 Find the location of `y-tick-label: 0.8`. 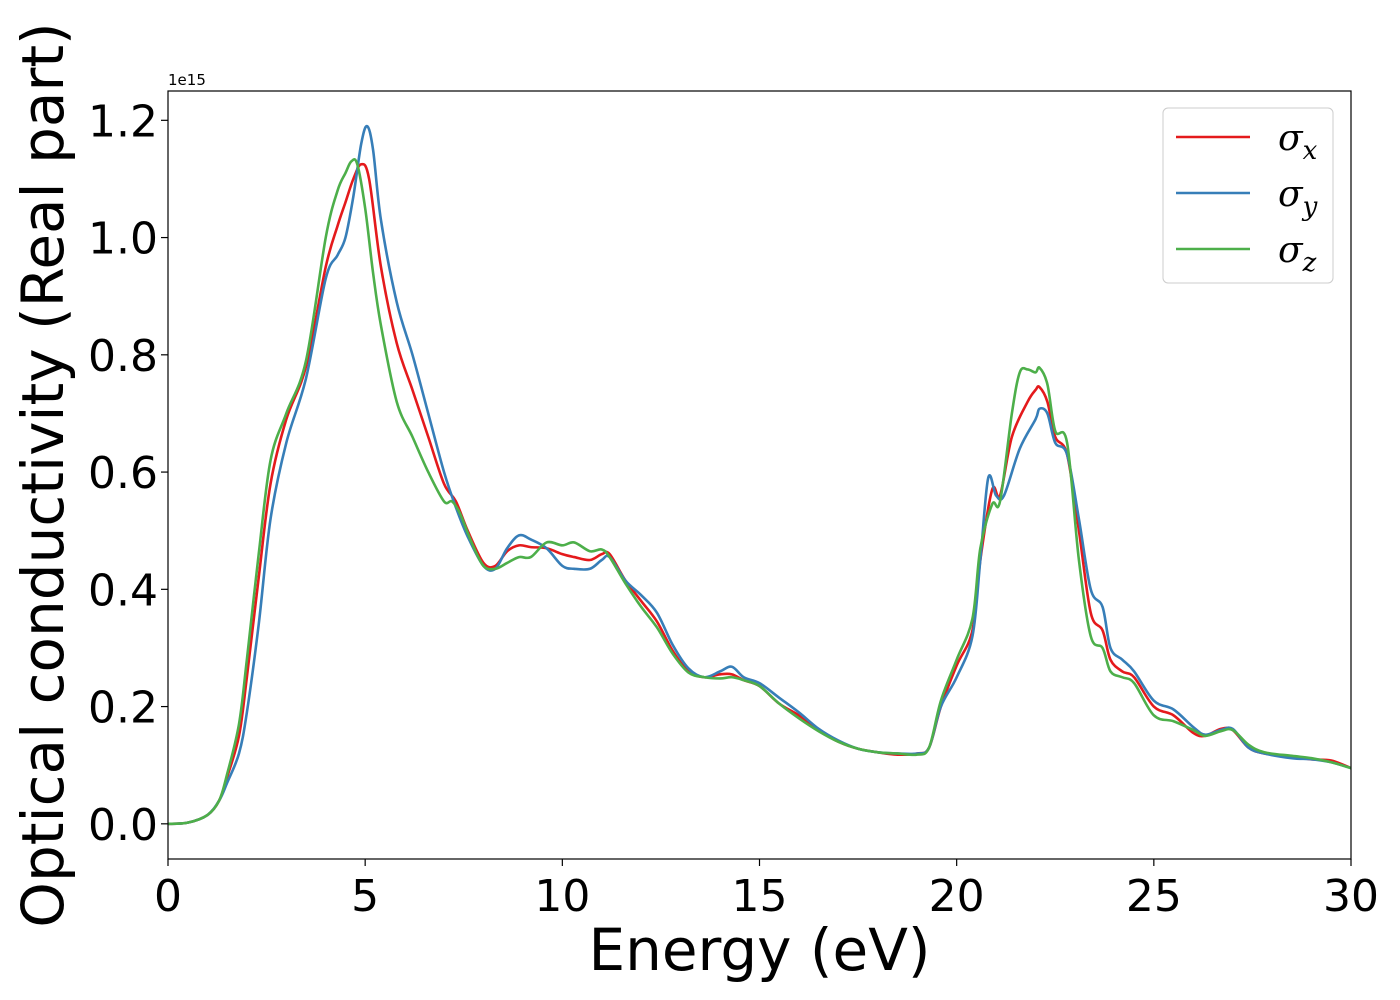

y-tick-label: 0.8 is located at coordinates (123, 356).